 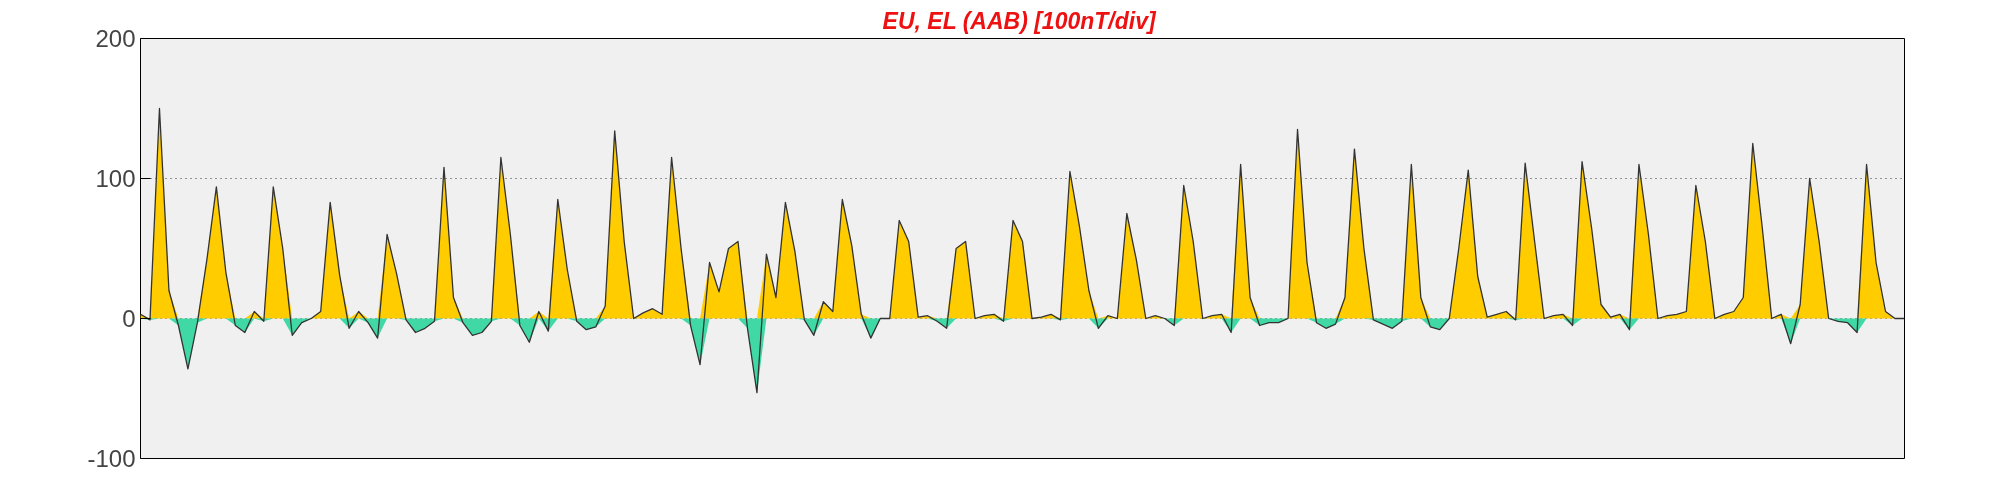 I want to click on y-tick-label: 200, so click(x=115, y=38).